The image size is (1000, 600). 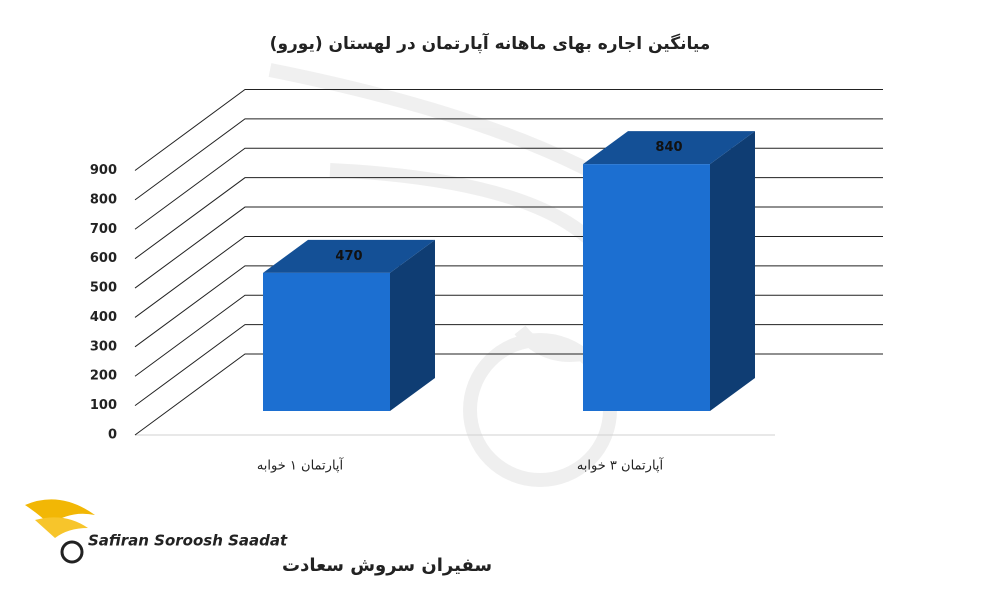 What do you see at coordinates (387, 565) in the screenshot?
I see `logo-persian: سفیران سروش سعادت` at bounding box center [387, 565].